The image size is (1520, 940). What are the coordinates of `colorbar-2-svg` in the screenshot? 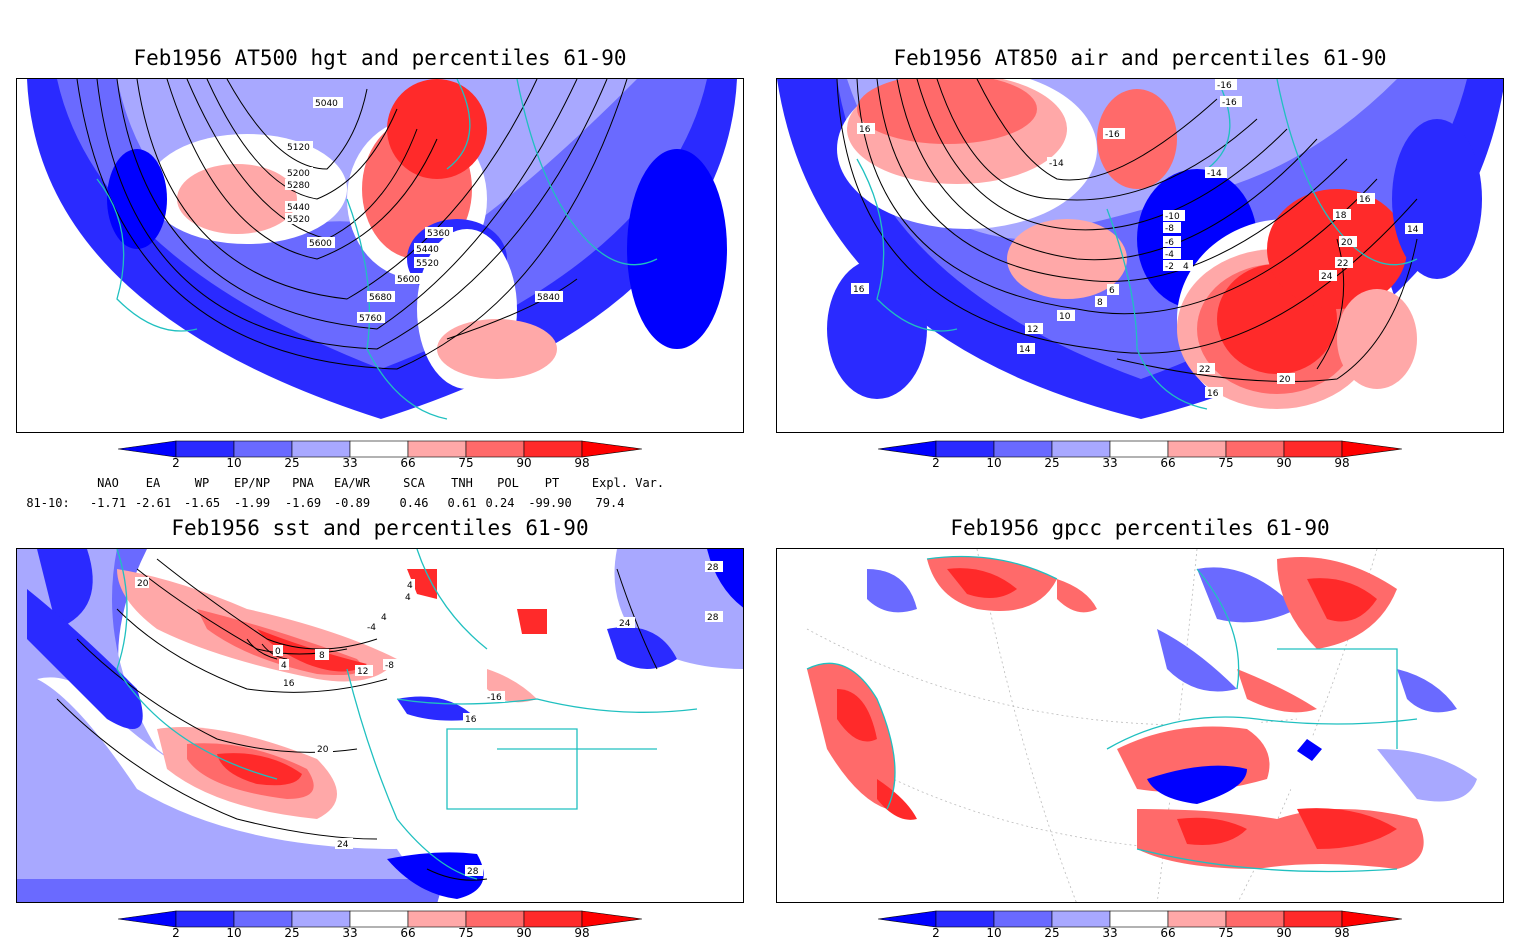 It's located at (1140, 449).